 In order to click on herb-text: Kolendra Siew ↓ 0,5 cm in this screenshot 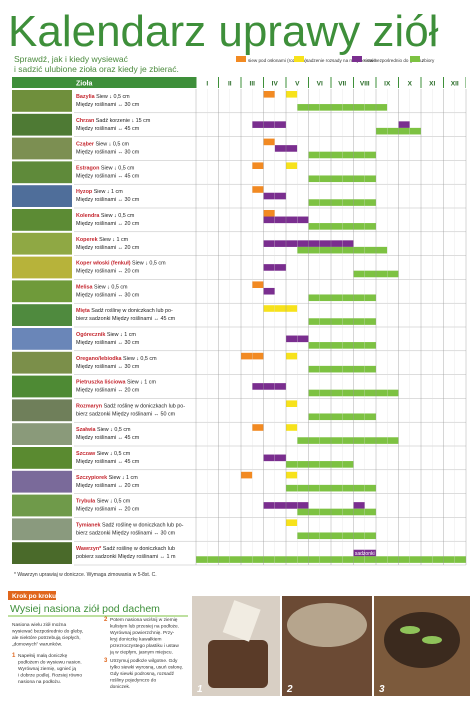, I will do `click(105, 216)`.